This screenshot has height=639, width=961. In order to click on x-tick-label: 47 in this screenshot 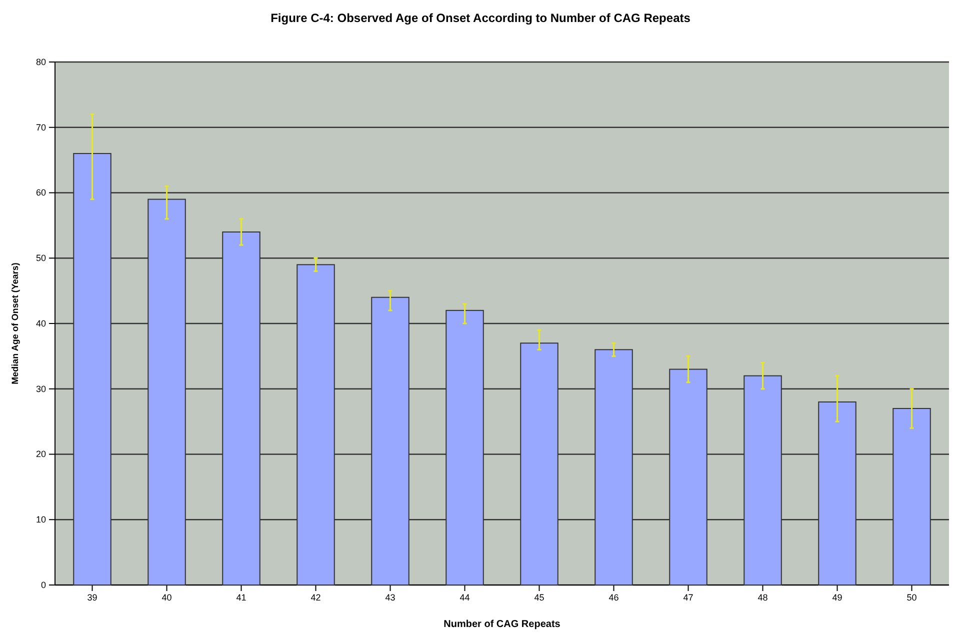, I will do `click(688, 597)`.